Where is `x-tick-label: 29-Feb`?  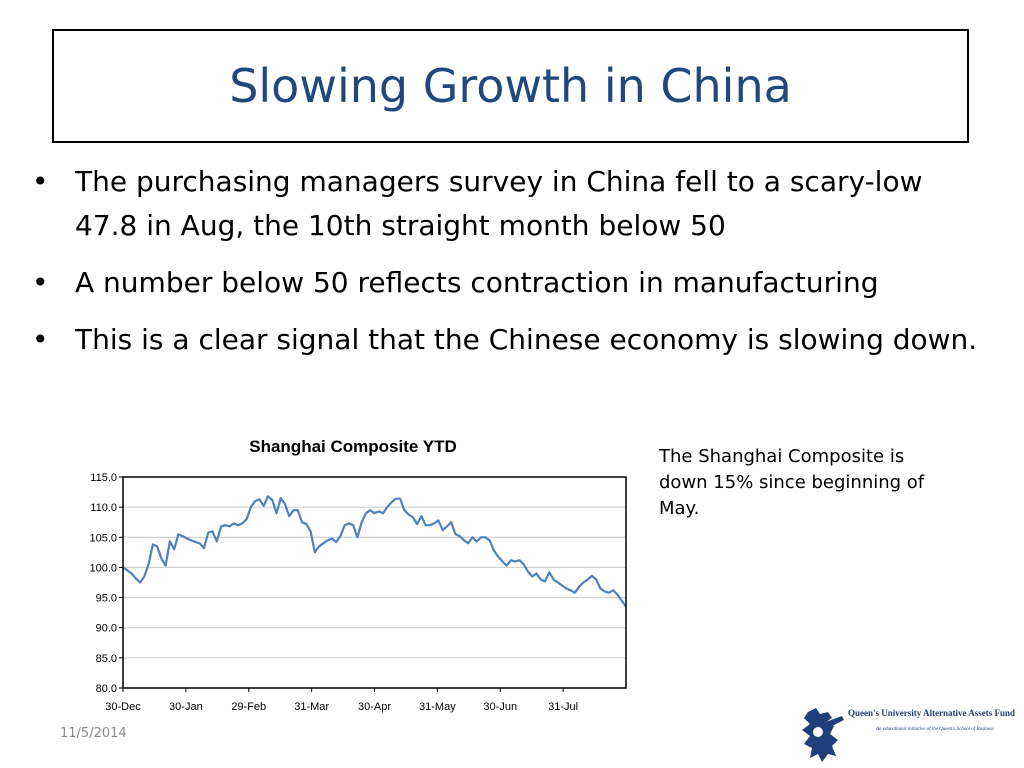 x-tick-label: 29-Feb is located at coordinates (248, 707).